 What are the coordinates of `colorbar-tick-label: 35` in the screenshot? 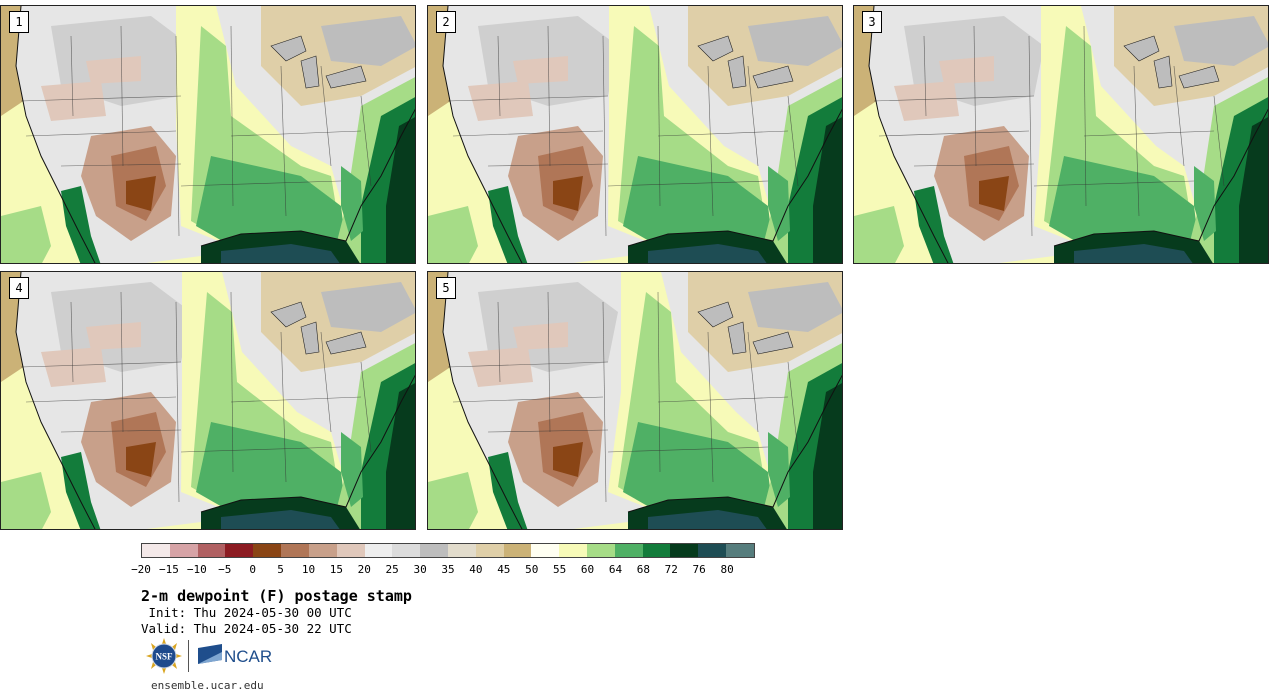 It's located at (448, 569).